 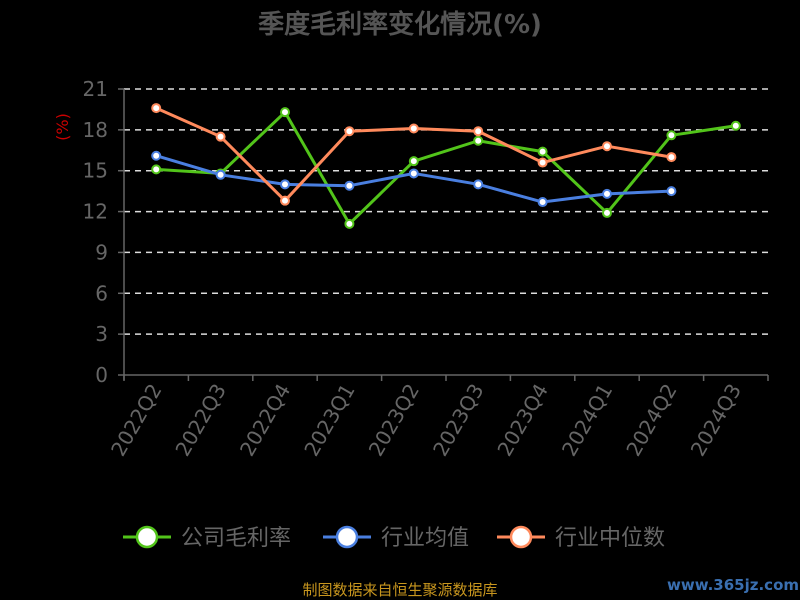 What do you see at coordinates (329, 420) in the screenshot?
I see `x-tick-label: 2023Q1` at bounding box center [329, 420].